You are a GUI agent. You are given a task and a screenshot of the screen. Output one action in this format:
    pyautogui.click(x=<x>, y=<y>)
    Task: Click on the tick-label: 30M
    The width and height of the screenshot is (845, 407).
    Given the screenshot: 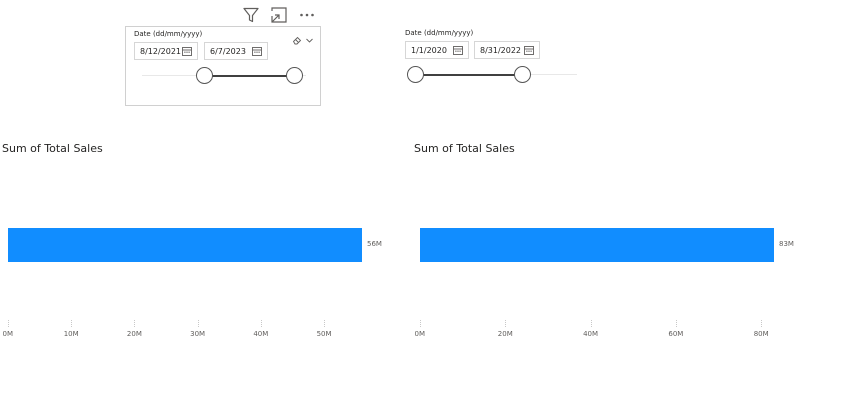 What is the action you would take?
    pyautogui.click(x=198, y=334)
    